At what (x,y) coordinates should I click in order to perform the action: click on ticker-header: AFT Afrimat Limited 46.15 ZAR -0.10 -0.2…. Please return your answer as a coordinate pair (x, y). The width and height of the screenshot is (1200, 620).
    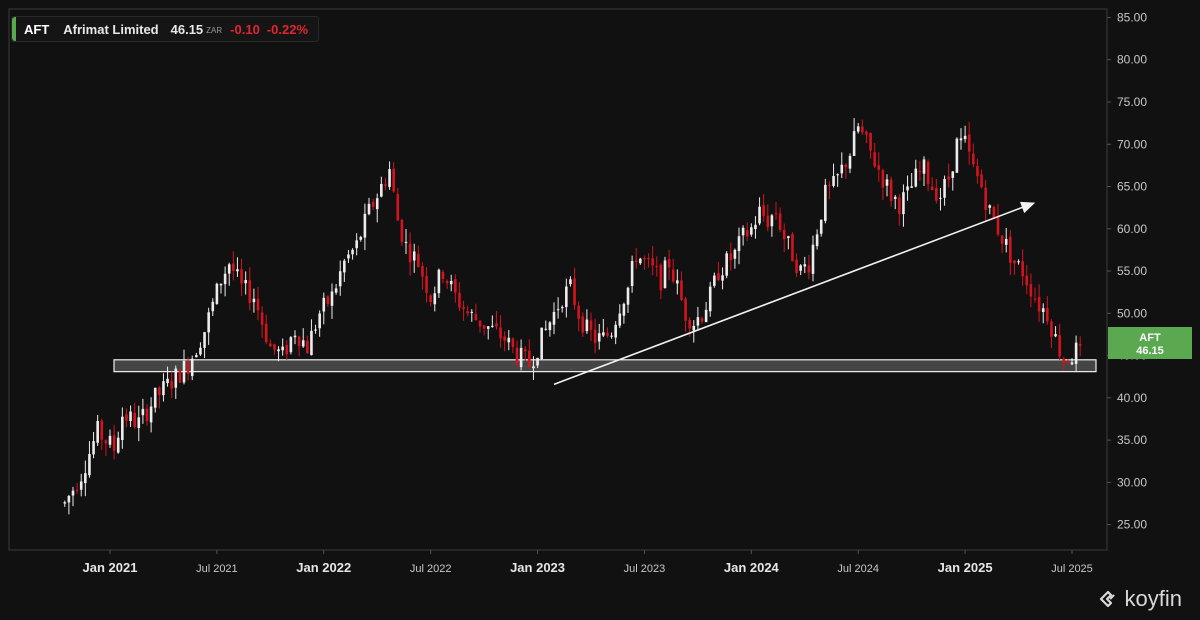
    Looking at the image, I should click on (165, 29).